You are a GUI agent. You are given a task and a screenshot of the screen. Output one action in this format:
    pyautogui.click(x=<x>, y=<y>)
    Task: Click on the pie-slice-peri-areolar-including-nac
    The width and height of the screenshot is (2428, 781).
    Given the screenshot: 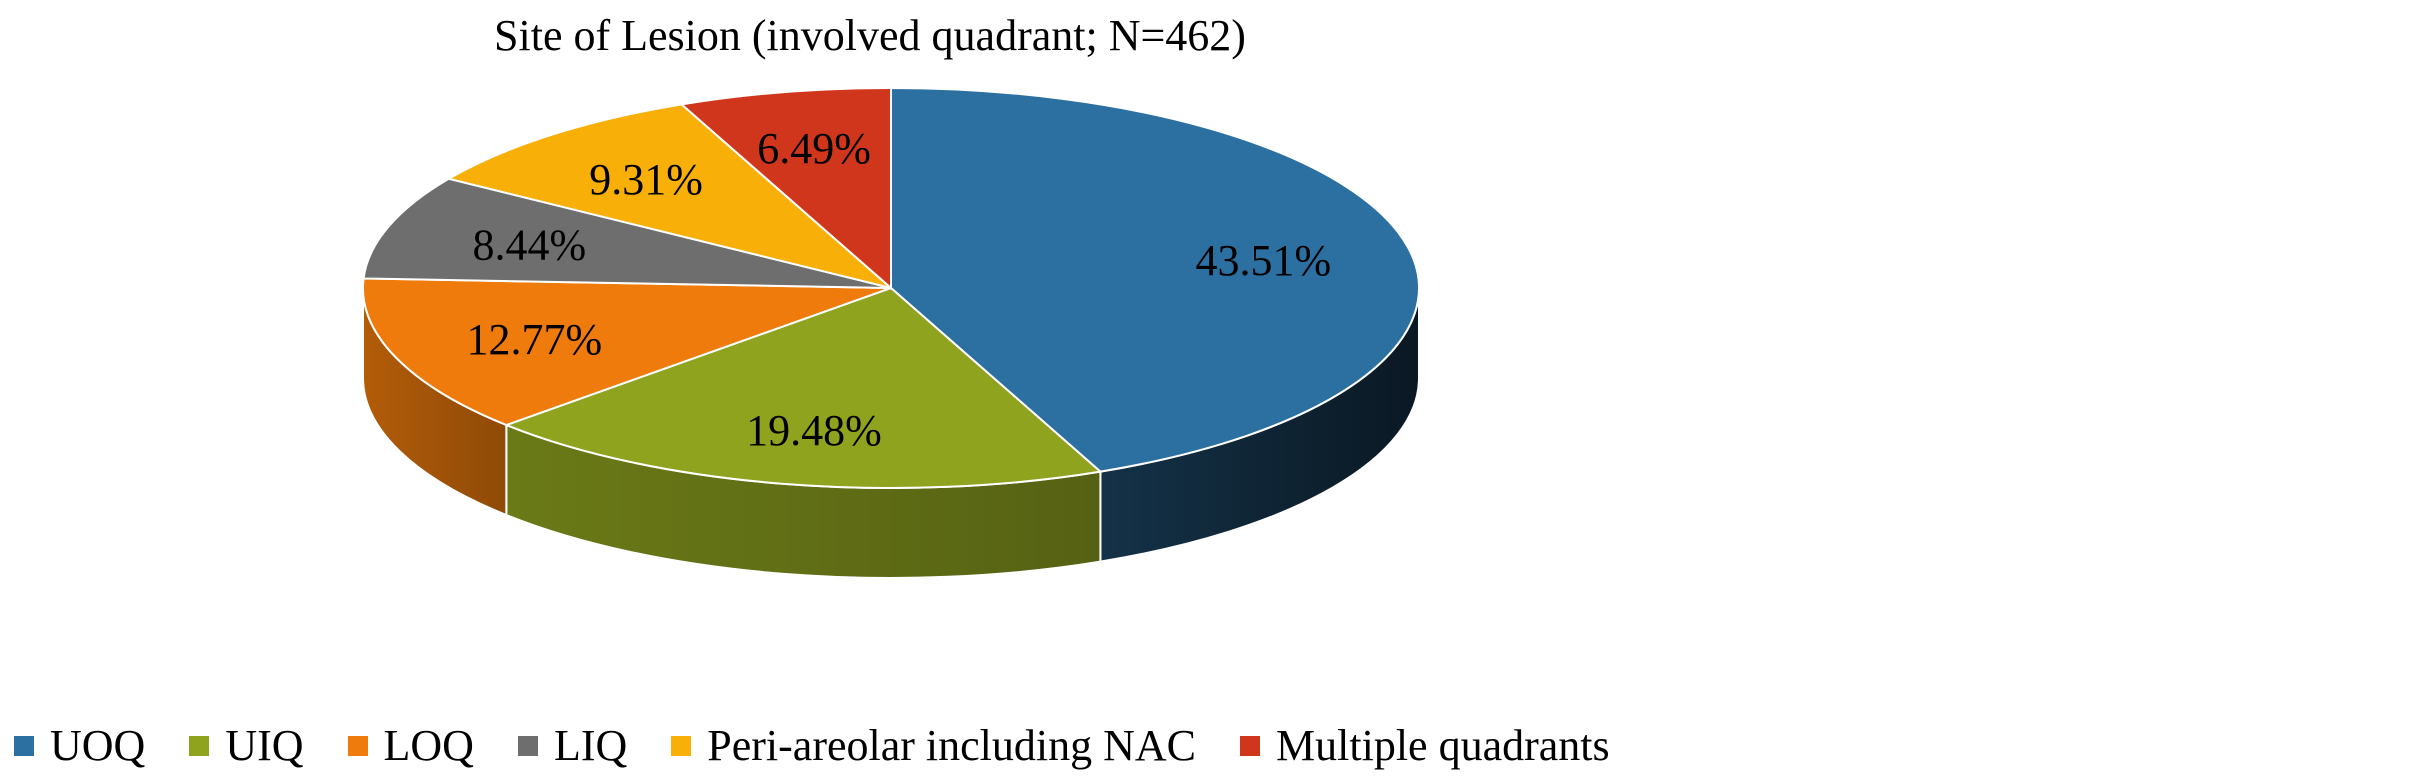 What is the action you would take?
    pyautogui.click(x=669, y=196)
    